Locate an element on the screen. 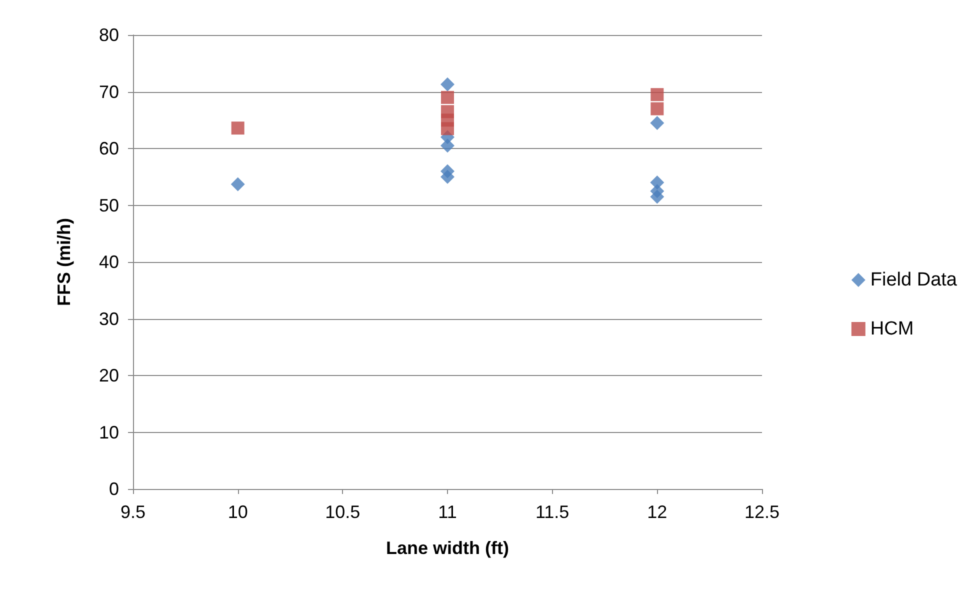 The width and height of the screenshot is (972, 609). y-tick-label: 10 is located at coordinates (108, 432).